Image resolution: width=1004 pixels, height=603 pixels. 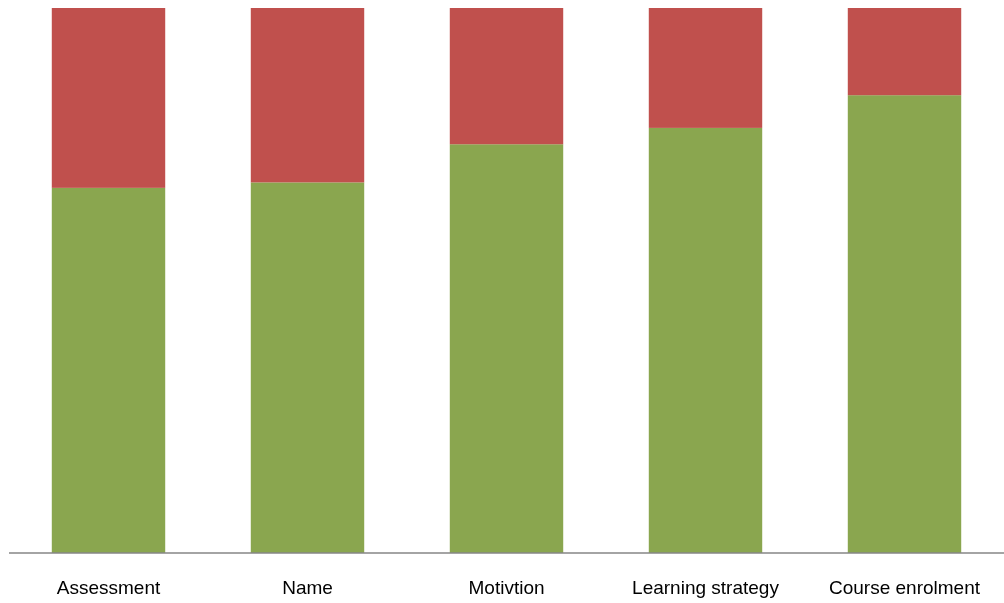 I want to click on x-tick-label: Course enrolment, so click(x=904, y=587).